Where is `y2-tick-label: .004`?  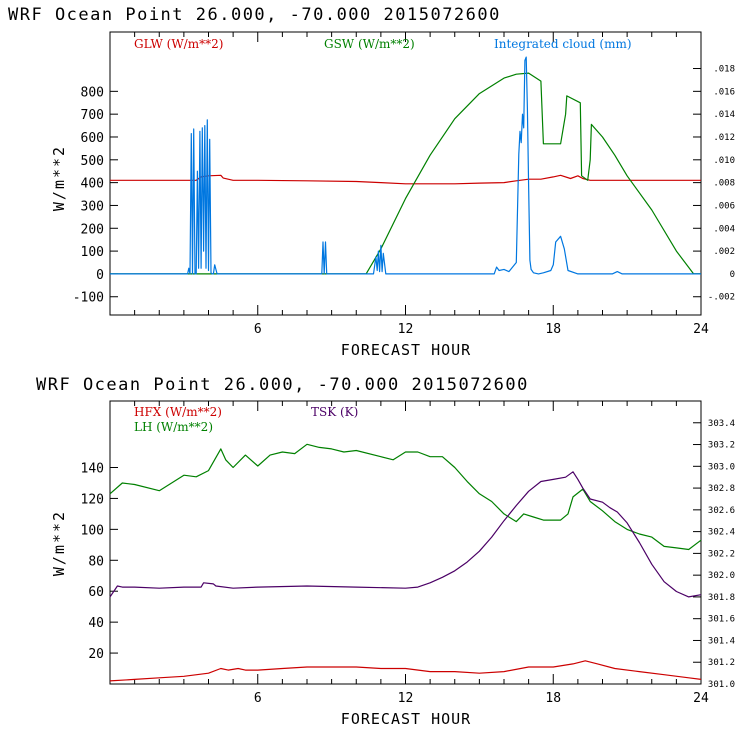 y2-tick-label: .004 is located at coordinates (724, 229).